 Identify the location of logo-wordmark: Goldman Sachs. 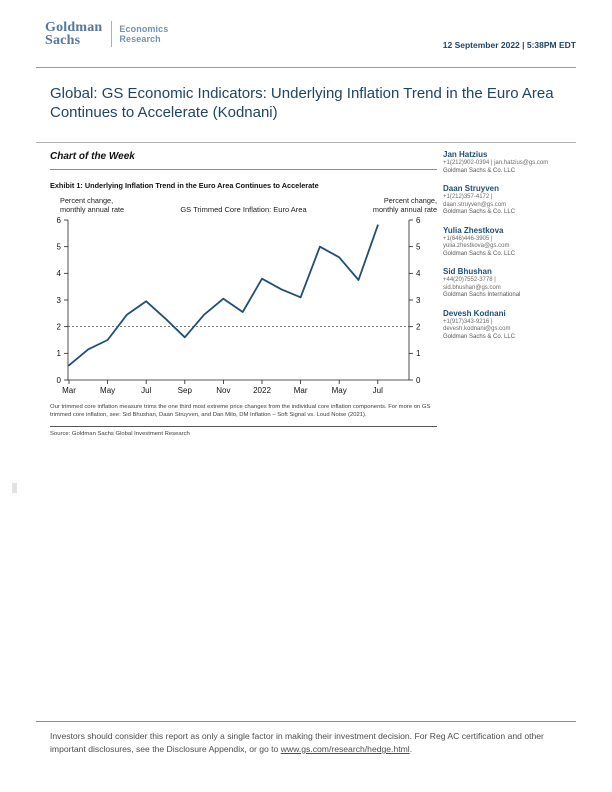
(74, 34).